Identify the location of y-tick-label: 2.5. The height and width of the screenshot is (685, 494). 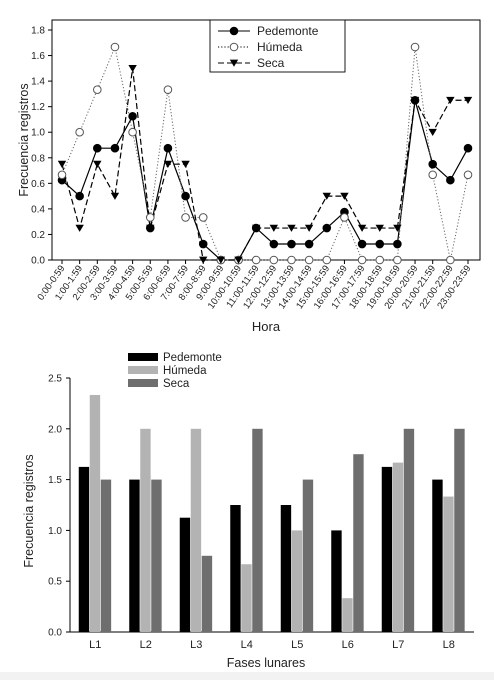
(55, 379).